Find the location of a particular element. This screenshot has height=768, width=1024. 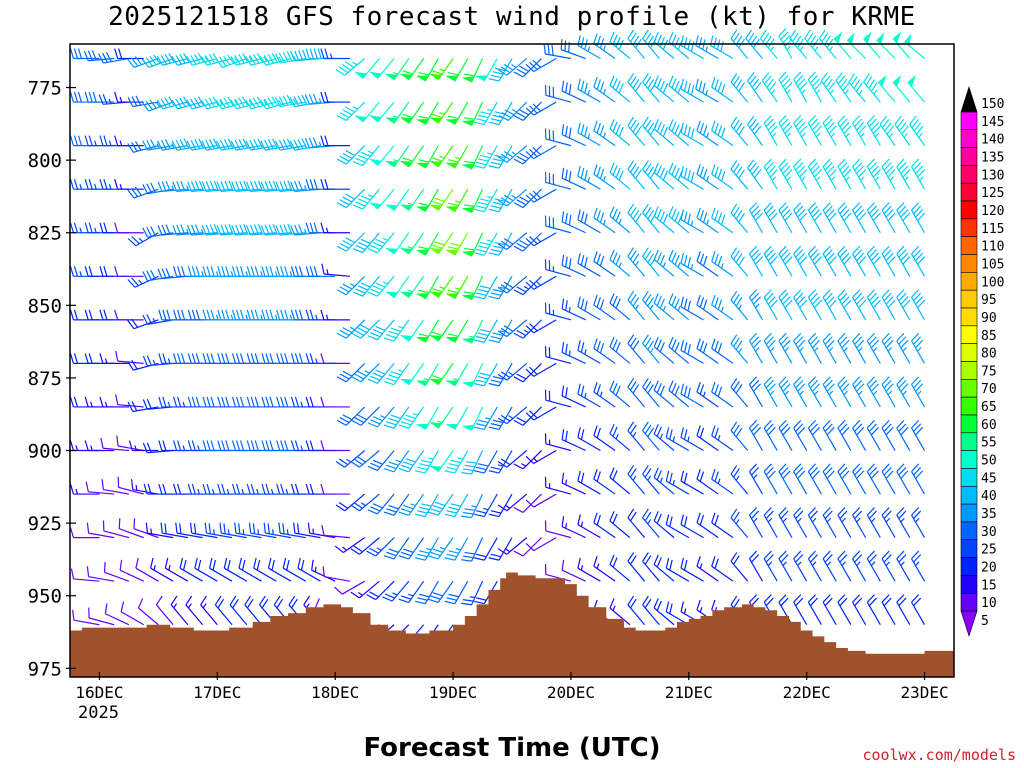

legend-label: 45 is located at coordinates (989, 478).